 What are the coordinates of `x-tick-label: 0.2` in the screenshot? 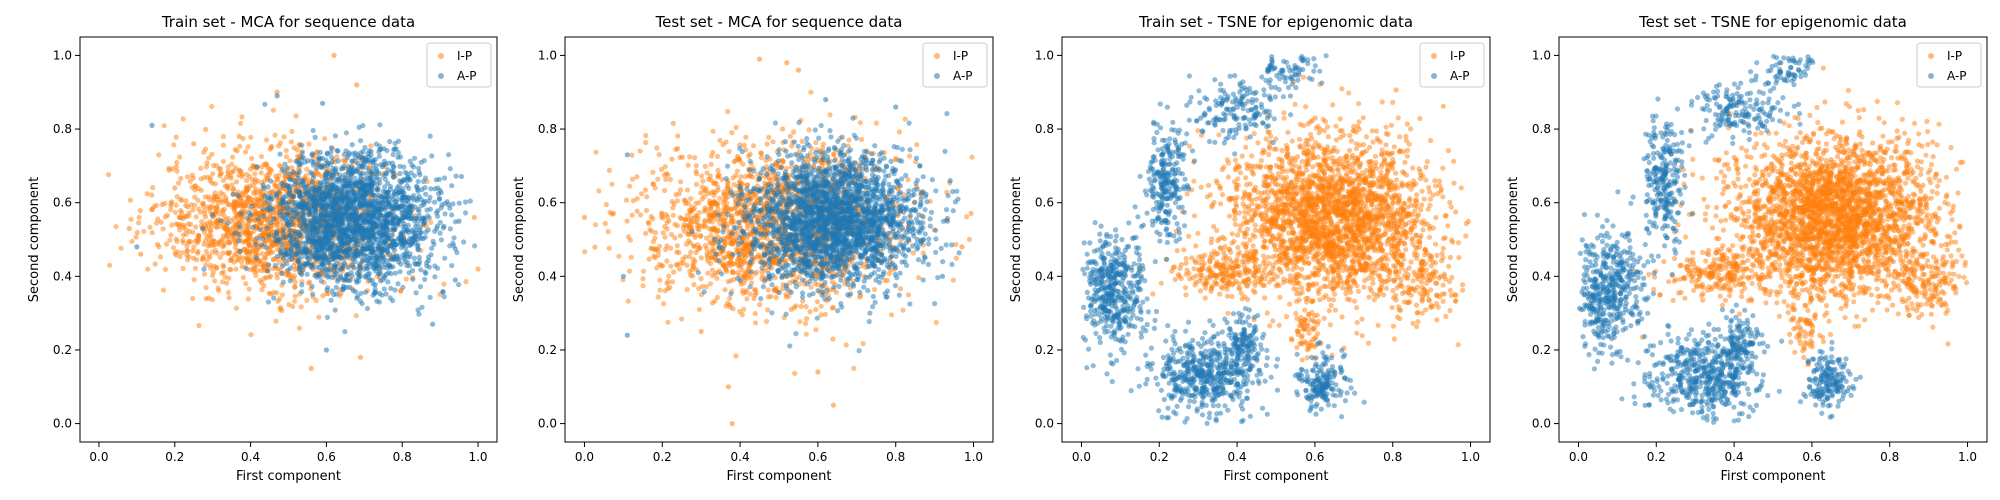 It's located at (174, 457).